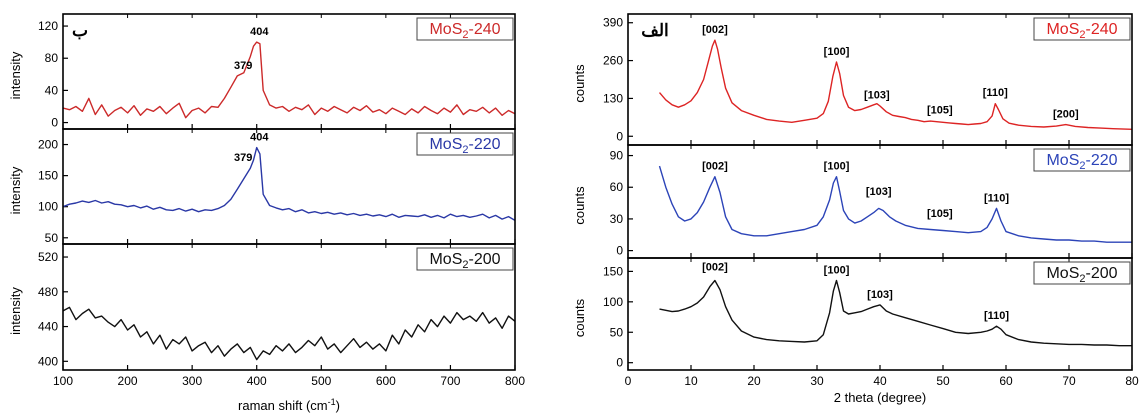 This screenshot has height=416, width=1139. I want to click on x-tick-label: 100, so click(63, 381).